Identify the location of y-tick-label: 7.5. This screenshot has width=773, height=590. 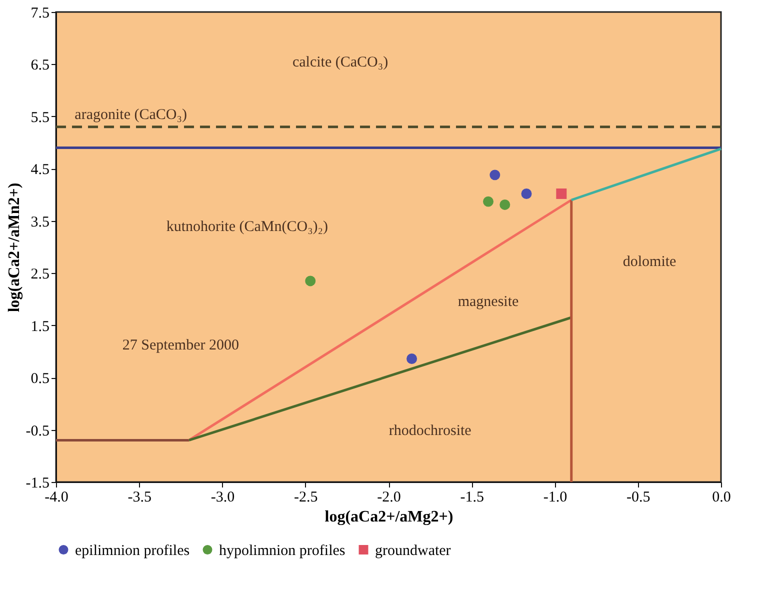
(40, 14).